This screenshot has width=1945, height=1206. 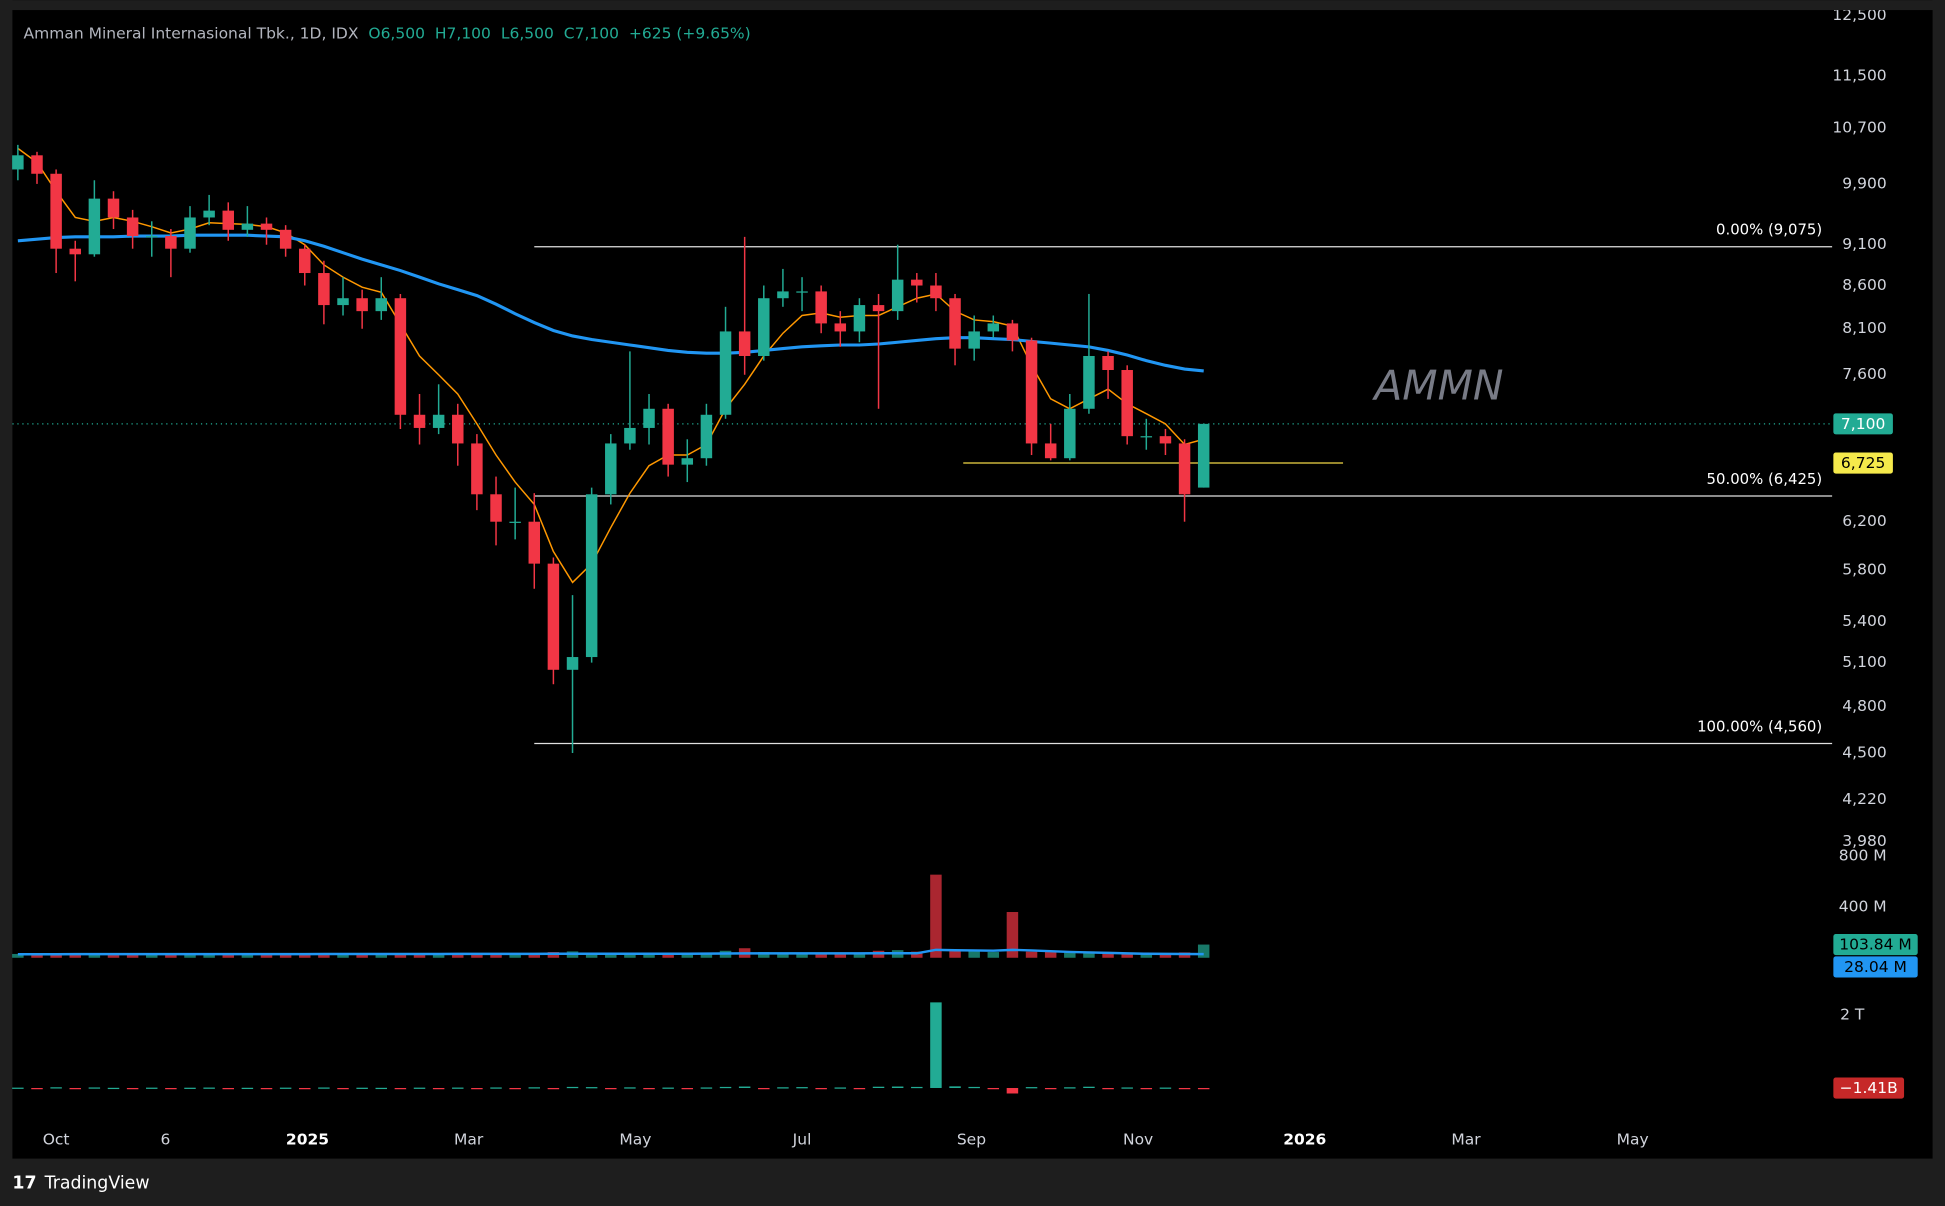 I want to click on y-tick-label: 7,600, so click(x=1864, y=374).